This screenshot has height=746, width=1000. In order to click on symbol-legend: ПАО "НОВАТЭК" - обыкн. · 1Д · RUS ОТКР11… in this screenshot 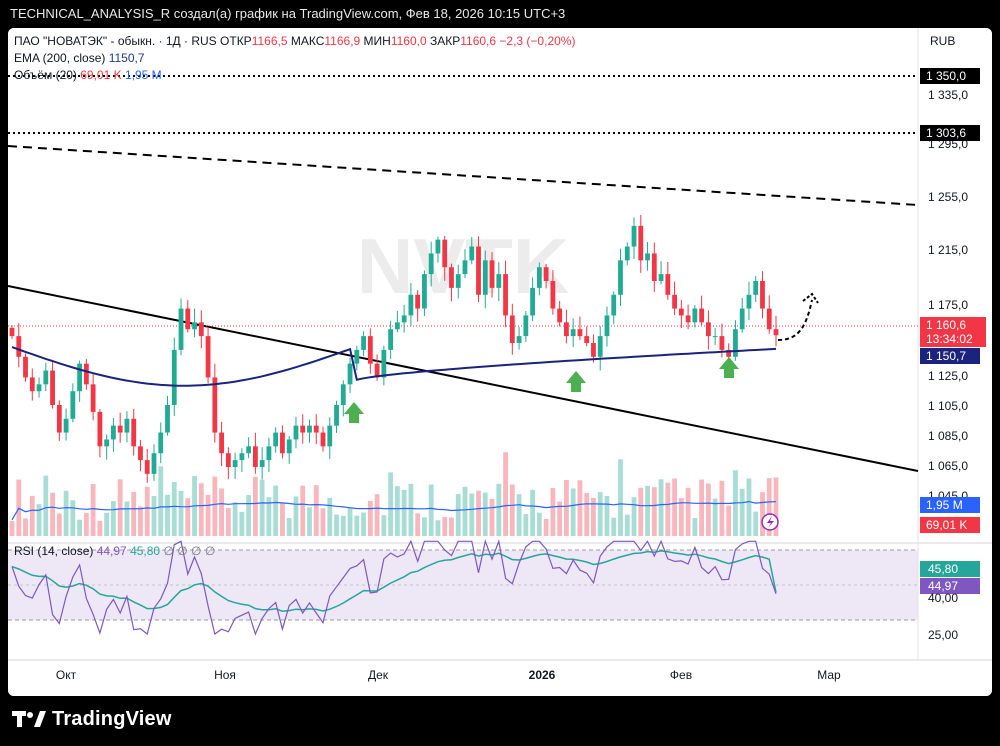, I will do `click(294, 41)`.